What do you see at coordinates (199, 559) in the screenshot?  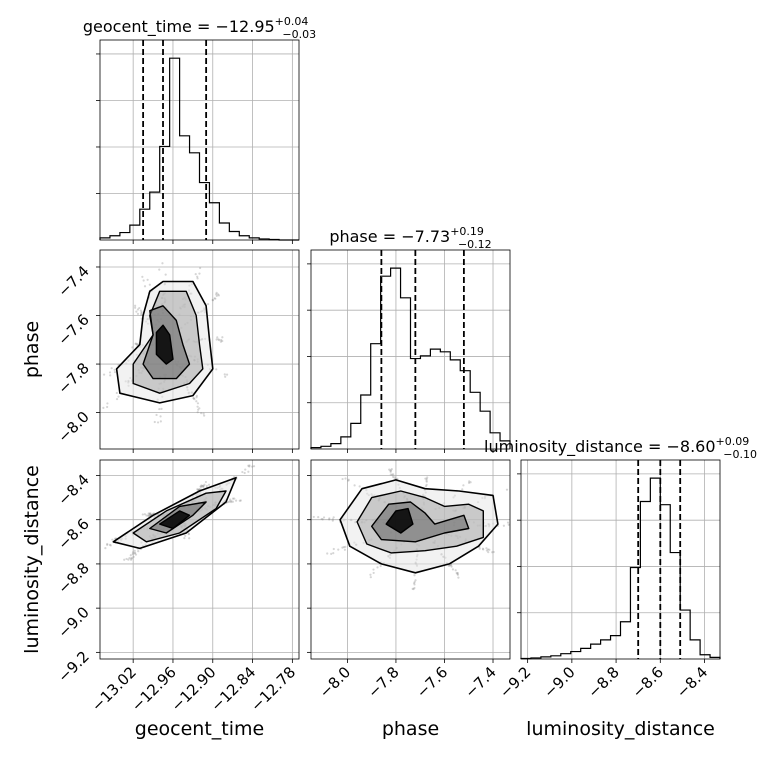 I see `joint-geocent_time-luminosity_distance-frame` at bounding box center [199, 559].